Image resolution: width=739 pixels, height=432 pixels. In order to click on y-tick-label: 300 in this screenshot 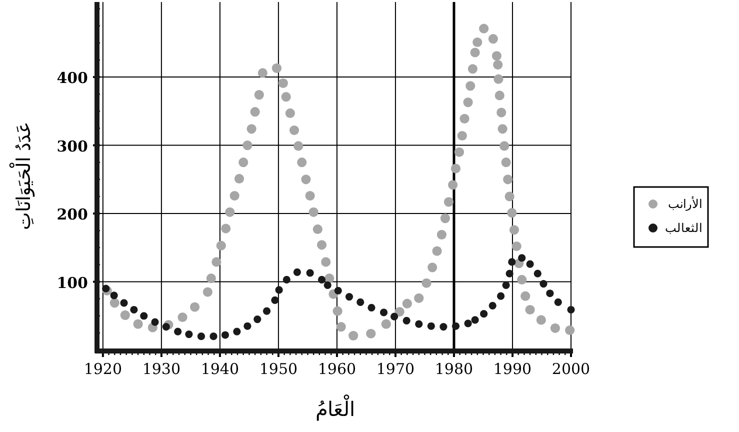, I will do `click(72, 146)`.